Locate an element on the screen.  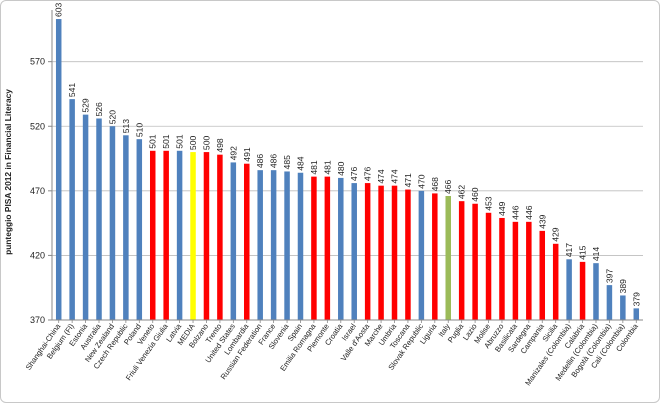
bar-value-label: 498 is located at coordinates (220, 145).